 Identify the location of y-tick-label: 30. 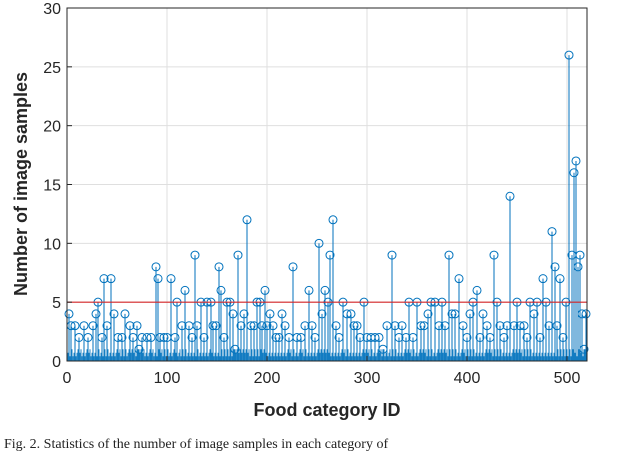
(52, 9).